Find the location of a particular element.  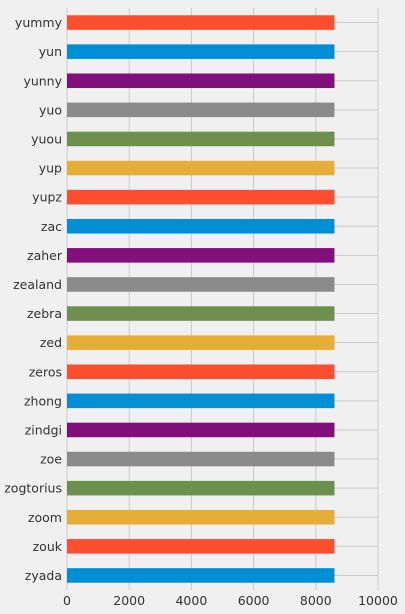

y-tick-label: zyada is located at coordinates (43, 575).